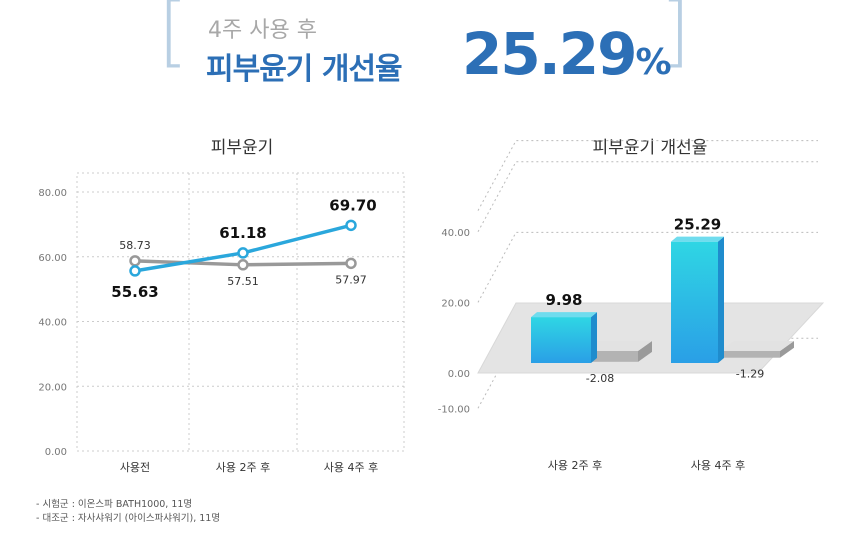 The image size is (841, 534). Describe the element at coordinates (549, 54) in the screenshot. I see `big-number-value: 25.29` at that location.